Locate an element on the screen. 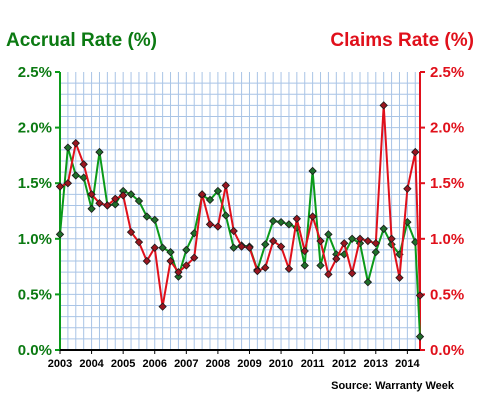  x-tick-label: 2006 is located at coordinates (154, 364).